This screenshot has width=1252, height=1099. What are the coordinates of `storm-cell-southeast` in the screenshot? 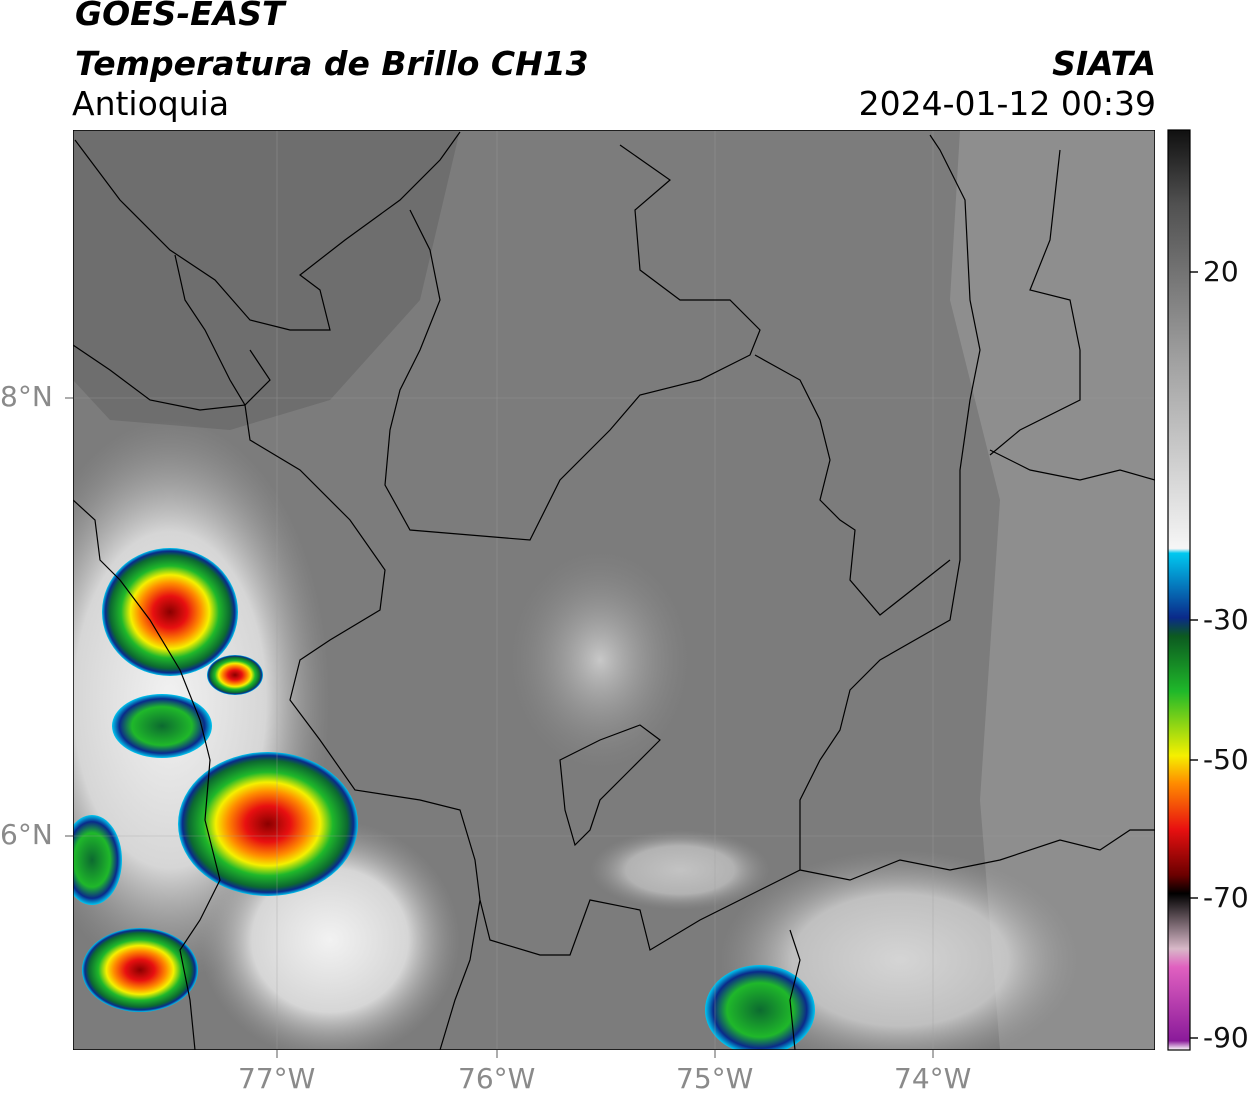 It's located at (760, 1007).